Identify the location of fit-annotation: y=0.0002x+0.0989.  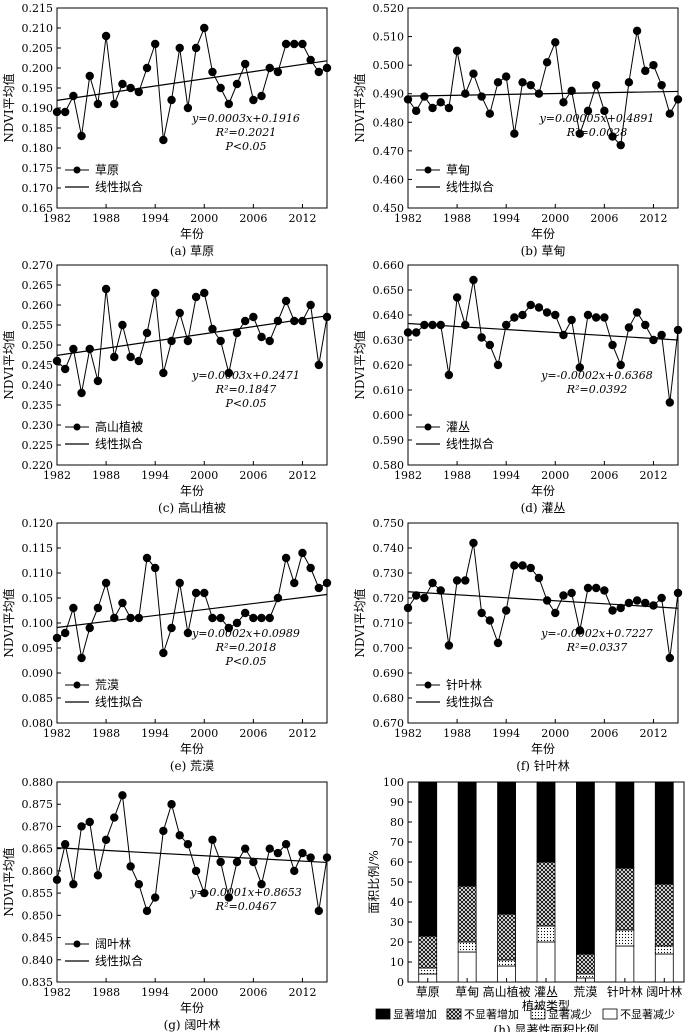
(245, 633).